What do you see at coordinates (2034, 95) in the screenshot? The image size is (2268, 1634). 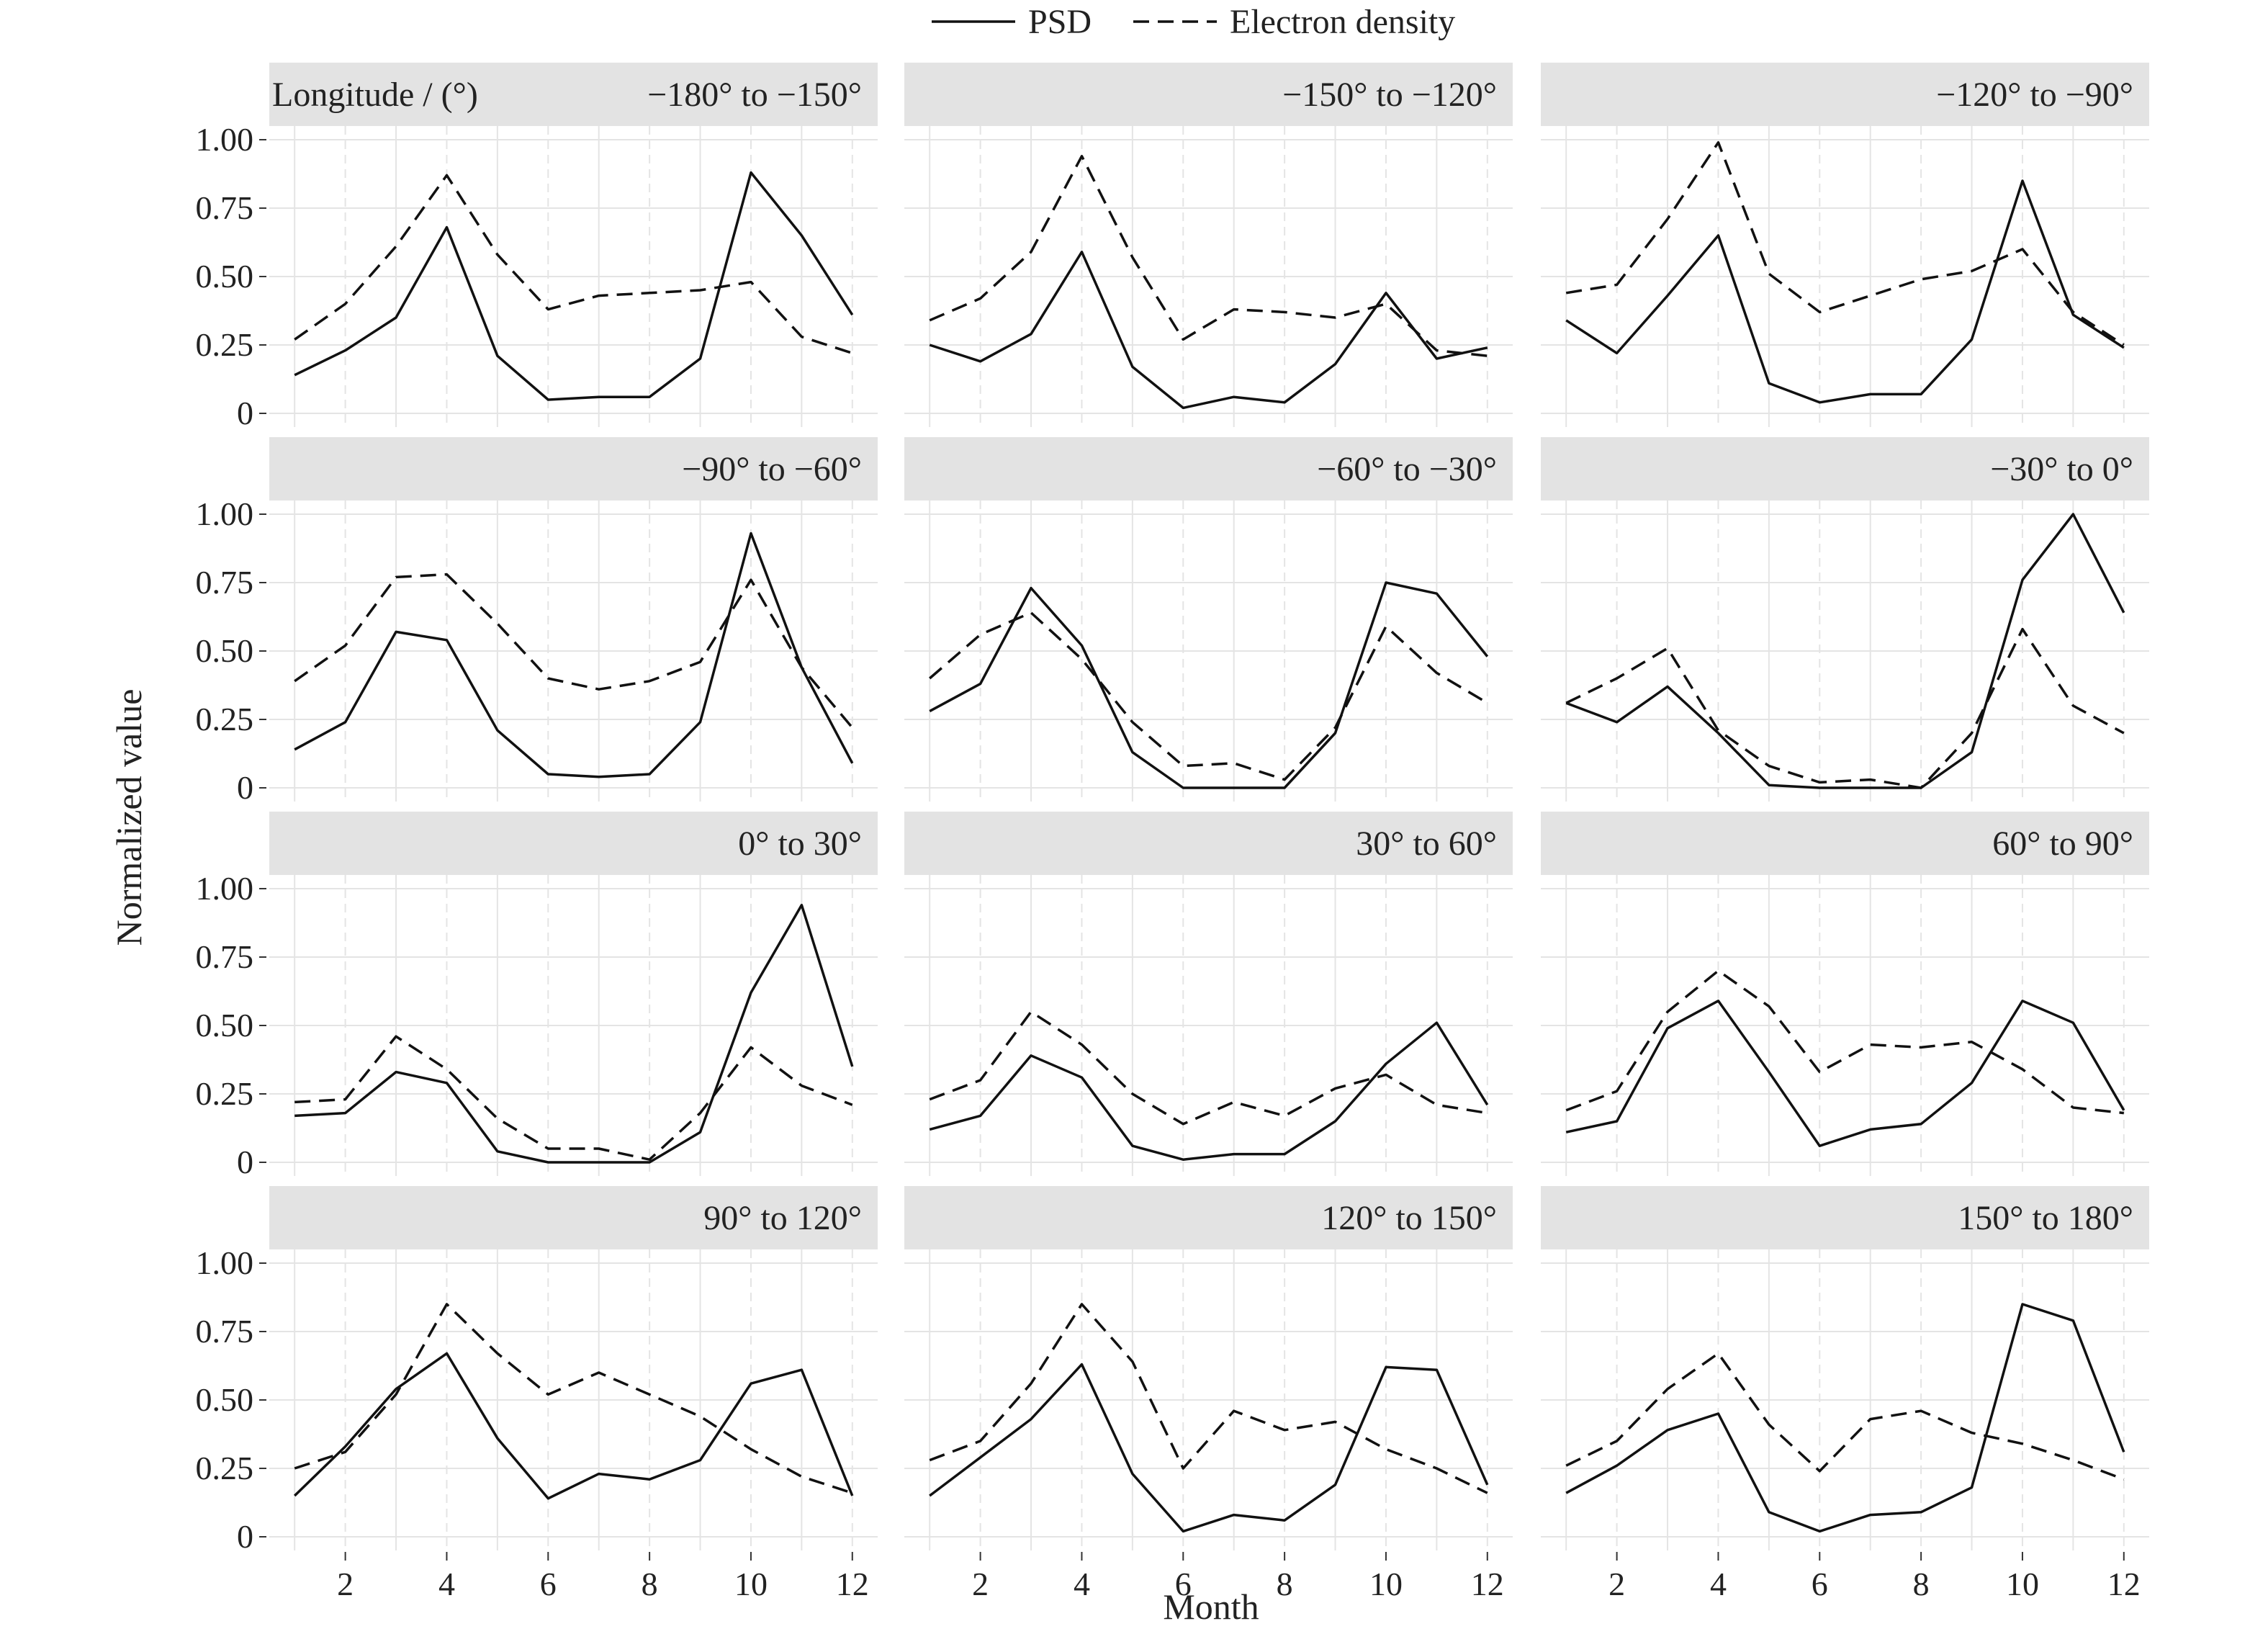 I see `facet-strip-label: −120° to −90°` at bounding box center [2034, 95].